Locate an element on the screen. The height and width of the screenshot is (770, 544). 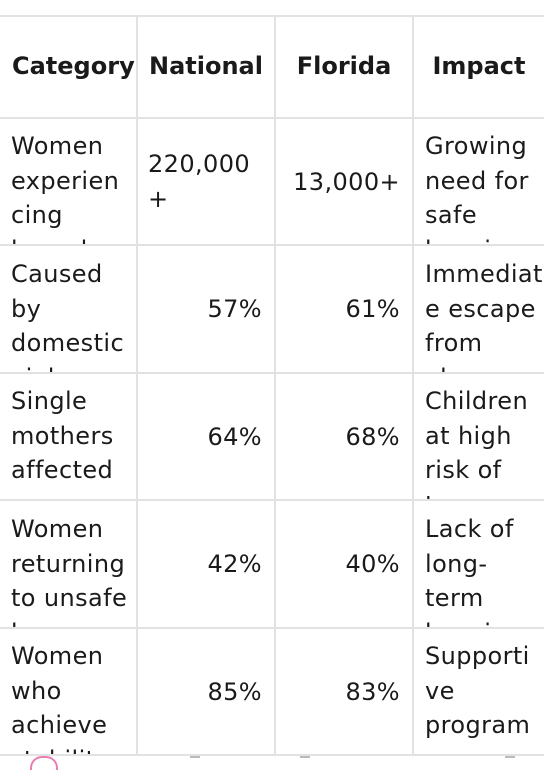
table-row-4-national: 42% is located at coordinates (234, 564).